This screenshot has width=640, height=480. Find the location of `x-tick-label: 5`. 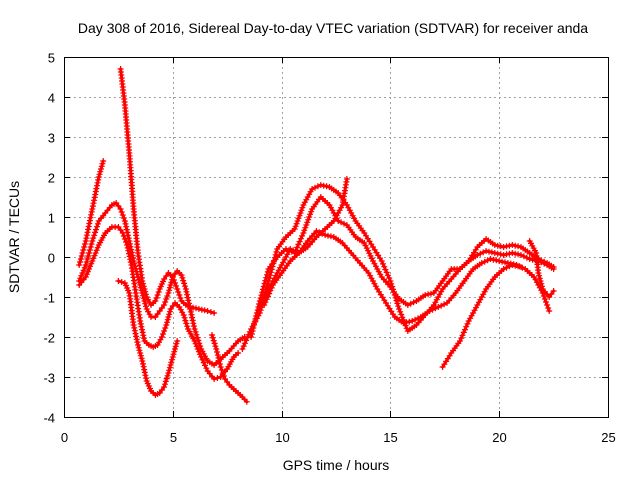

x-tick-label: 5 is located at coordinates (173, 437).